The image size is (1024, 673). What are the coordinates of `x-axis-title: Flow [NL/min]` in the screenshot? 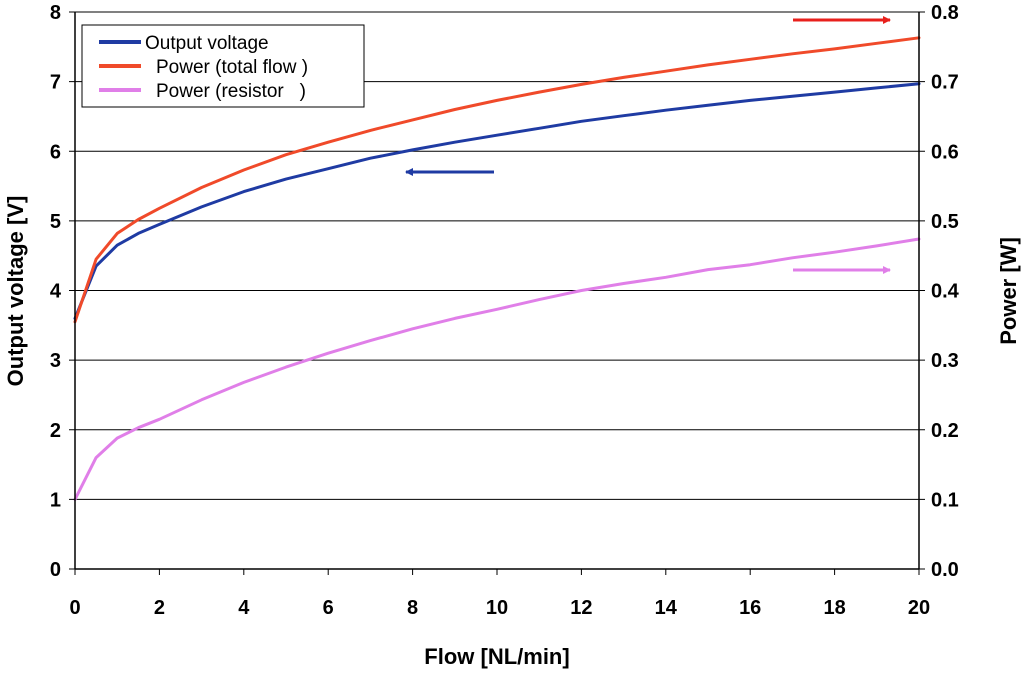 It's located at (496, 656).